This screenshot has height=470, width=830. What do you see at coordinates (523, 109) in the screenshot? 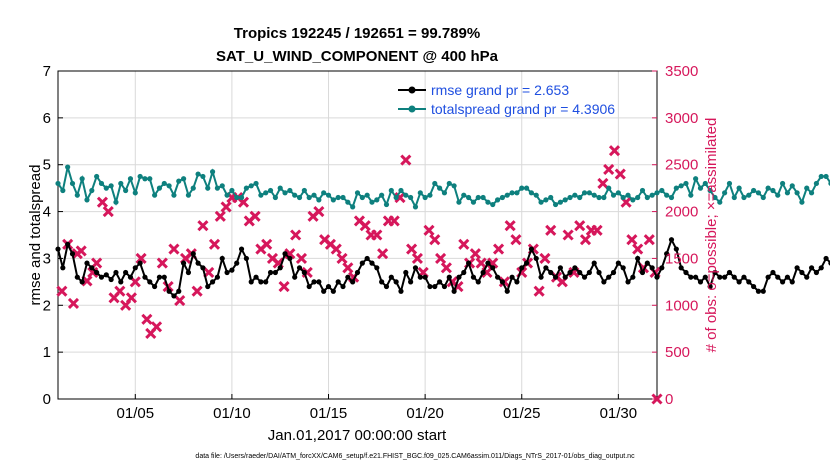
I see `legend-spread-label: totalspread grand pr = 4.3906` at bounding box center [523, 109].